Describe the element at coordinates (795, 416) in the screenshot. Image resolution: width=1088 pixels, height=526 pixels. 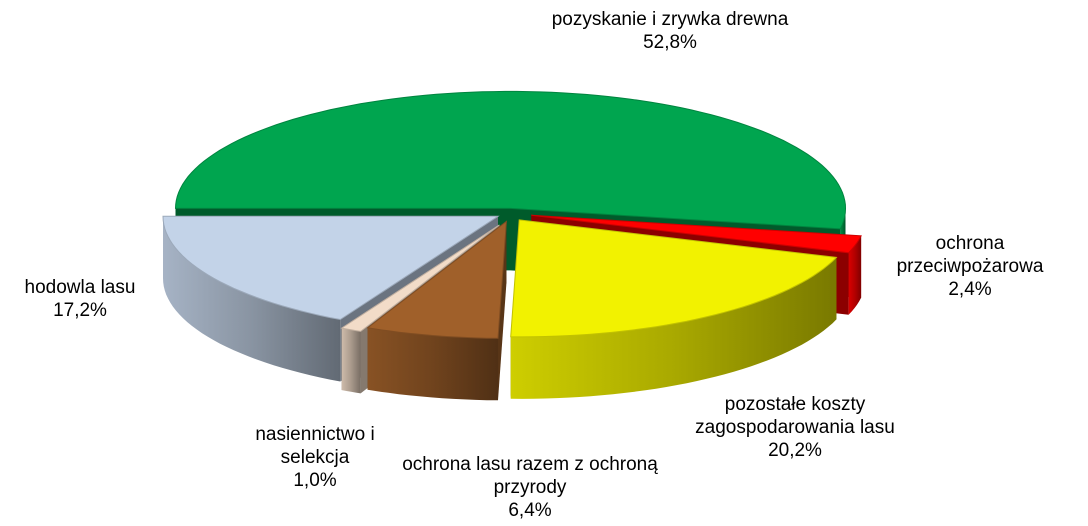
I see `category-label: pozostałe koszty zagospodarowania lasu` at that location.